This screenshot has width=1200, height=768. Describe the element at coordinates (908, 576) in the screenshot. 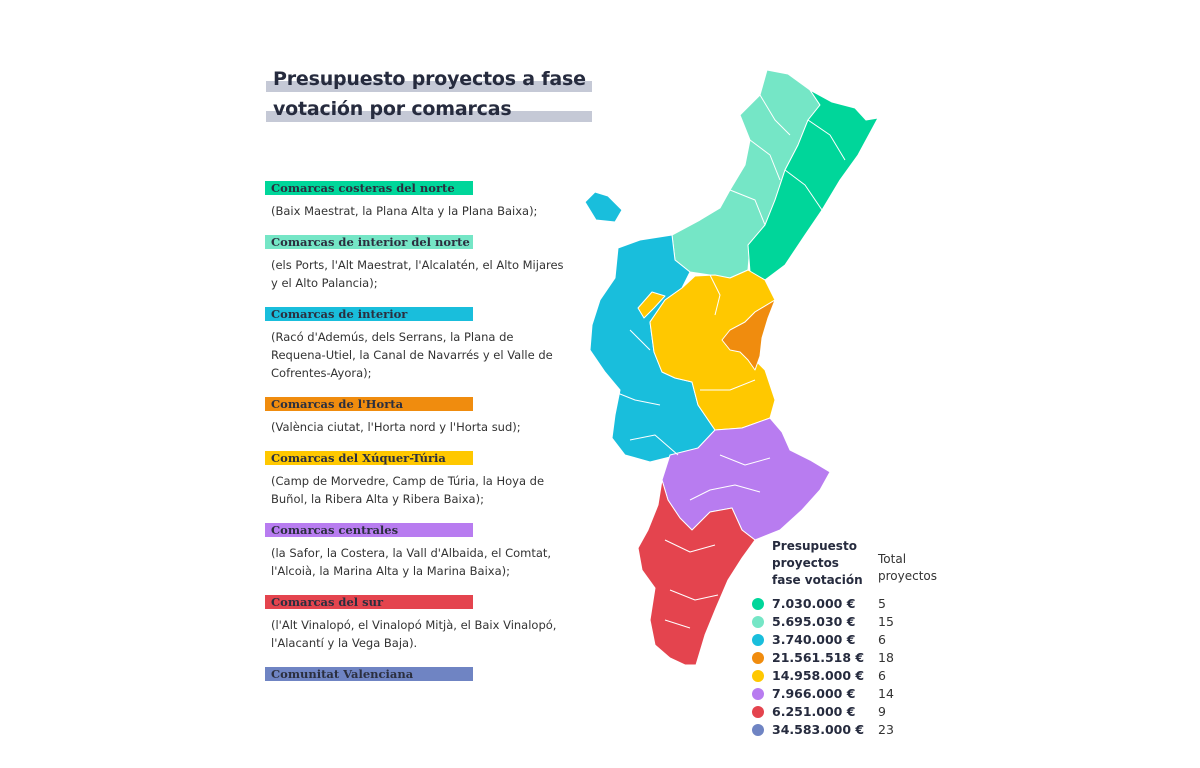

I see `count-header-line: proyectos` at that location.